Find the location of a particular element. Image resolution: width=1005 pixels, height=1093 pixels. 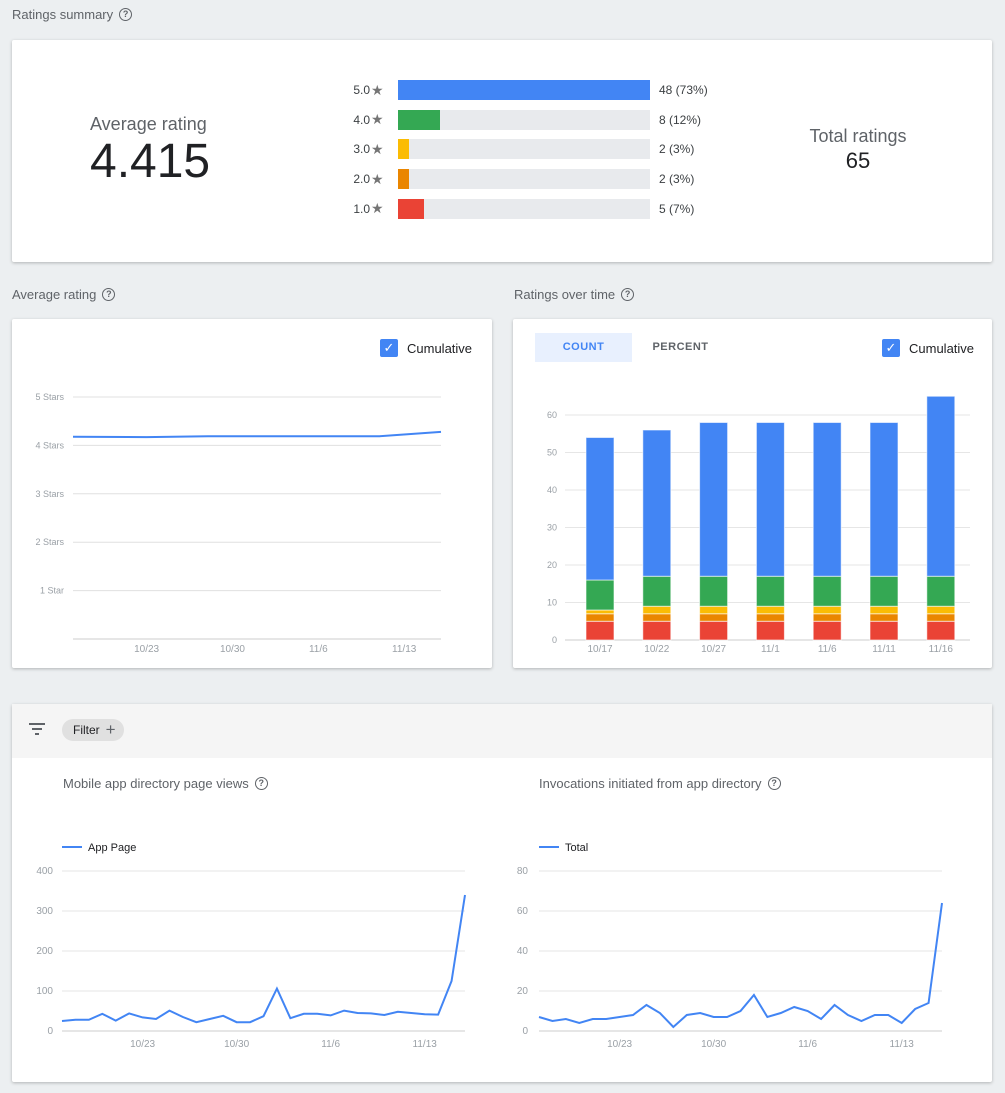

page-views-title: Mobile app directory page views is located at coordinates (156, 783).